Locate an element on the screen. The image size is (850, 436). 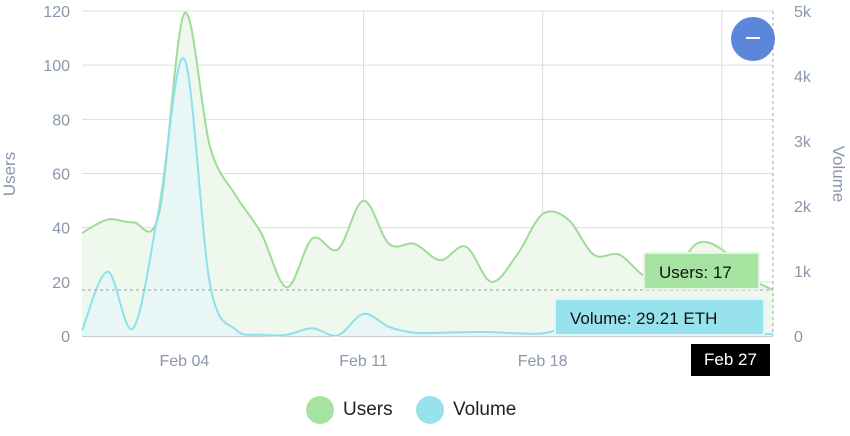
zoom-out-button is located at coordinates (753, 39).